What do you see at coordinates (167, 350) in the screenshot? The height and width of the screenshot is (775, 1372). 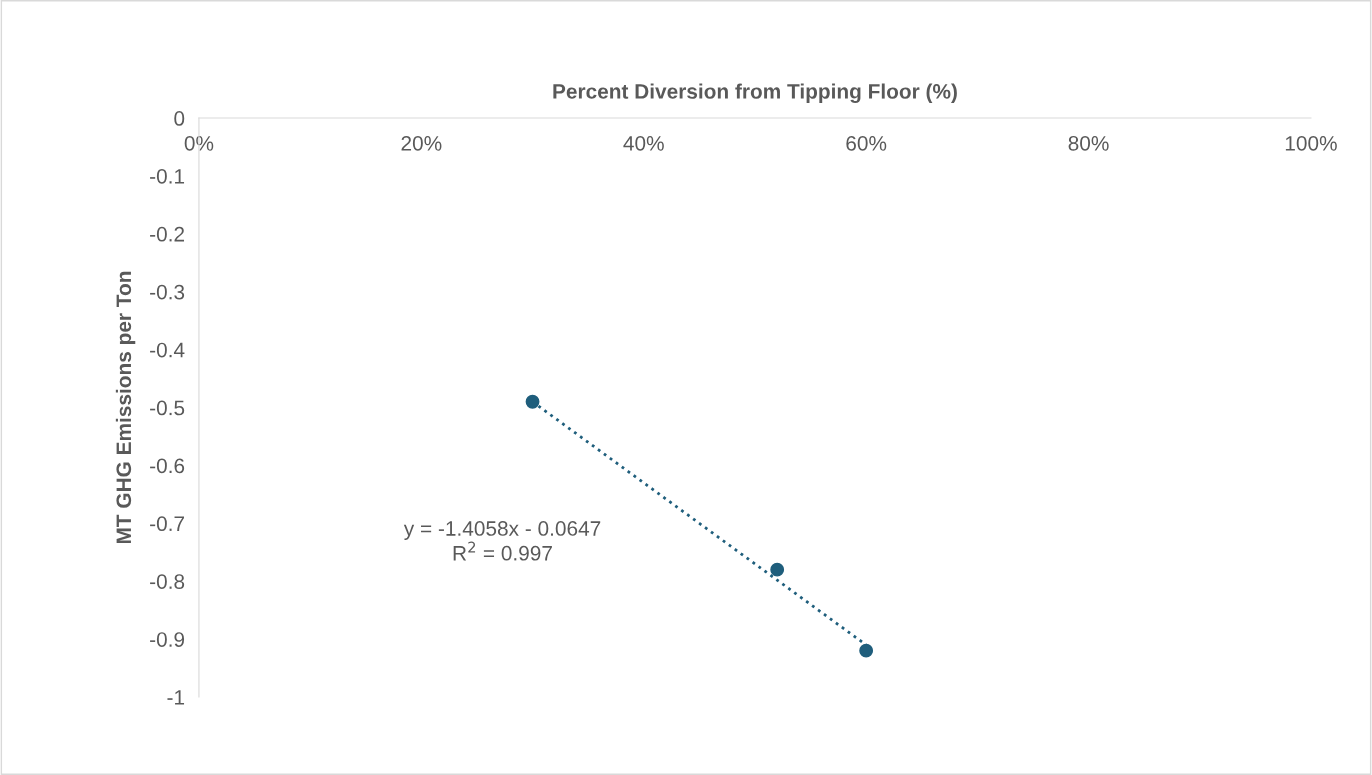 I see `y-tick-label: -0.4` at bounding box center [167, 350].